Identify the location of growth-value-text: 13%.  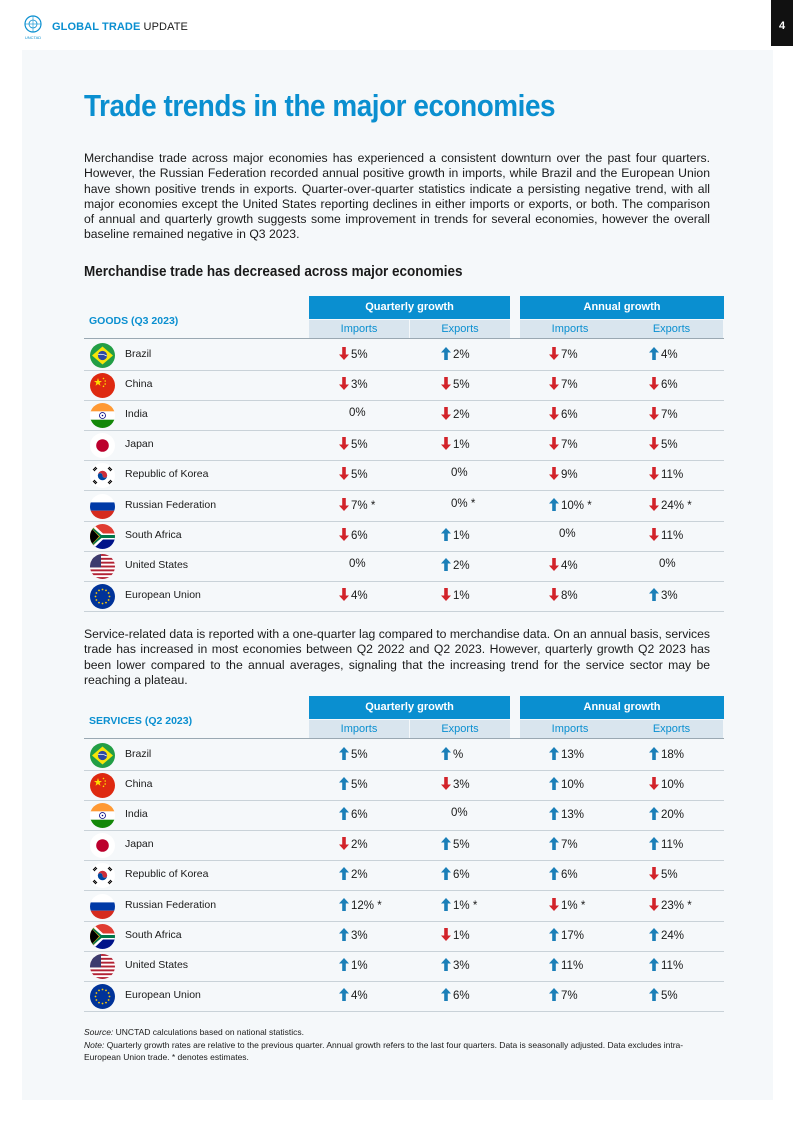
(573, 755).